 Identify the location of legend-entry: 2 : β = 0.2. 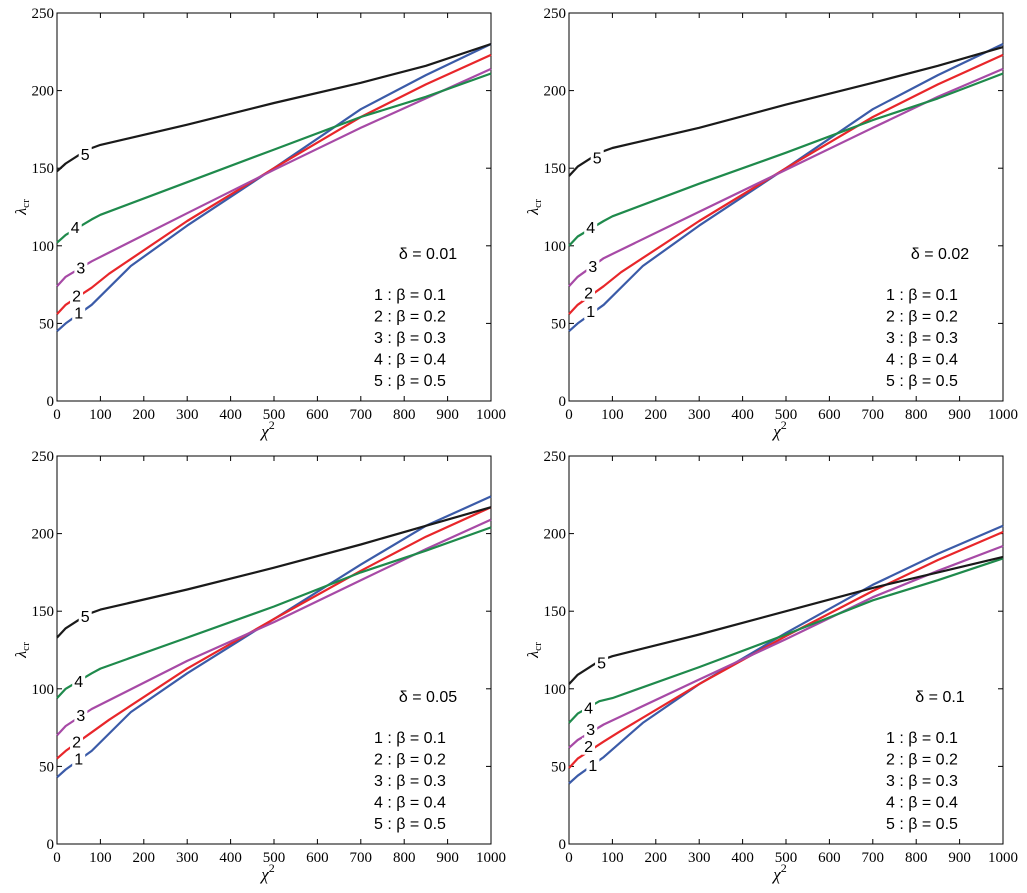
(922, 760).